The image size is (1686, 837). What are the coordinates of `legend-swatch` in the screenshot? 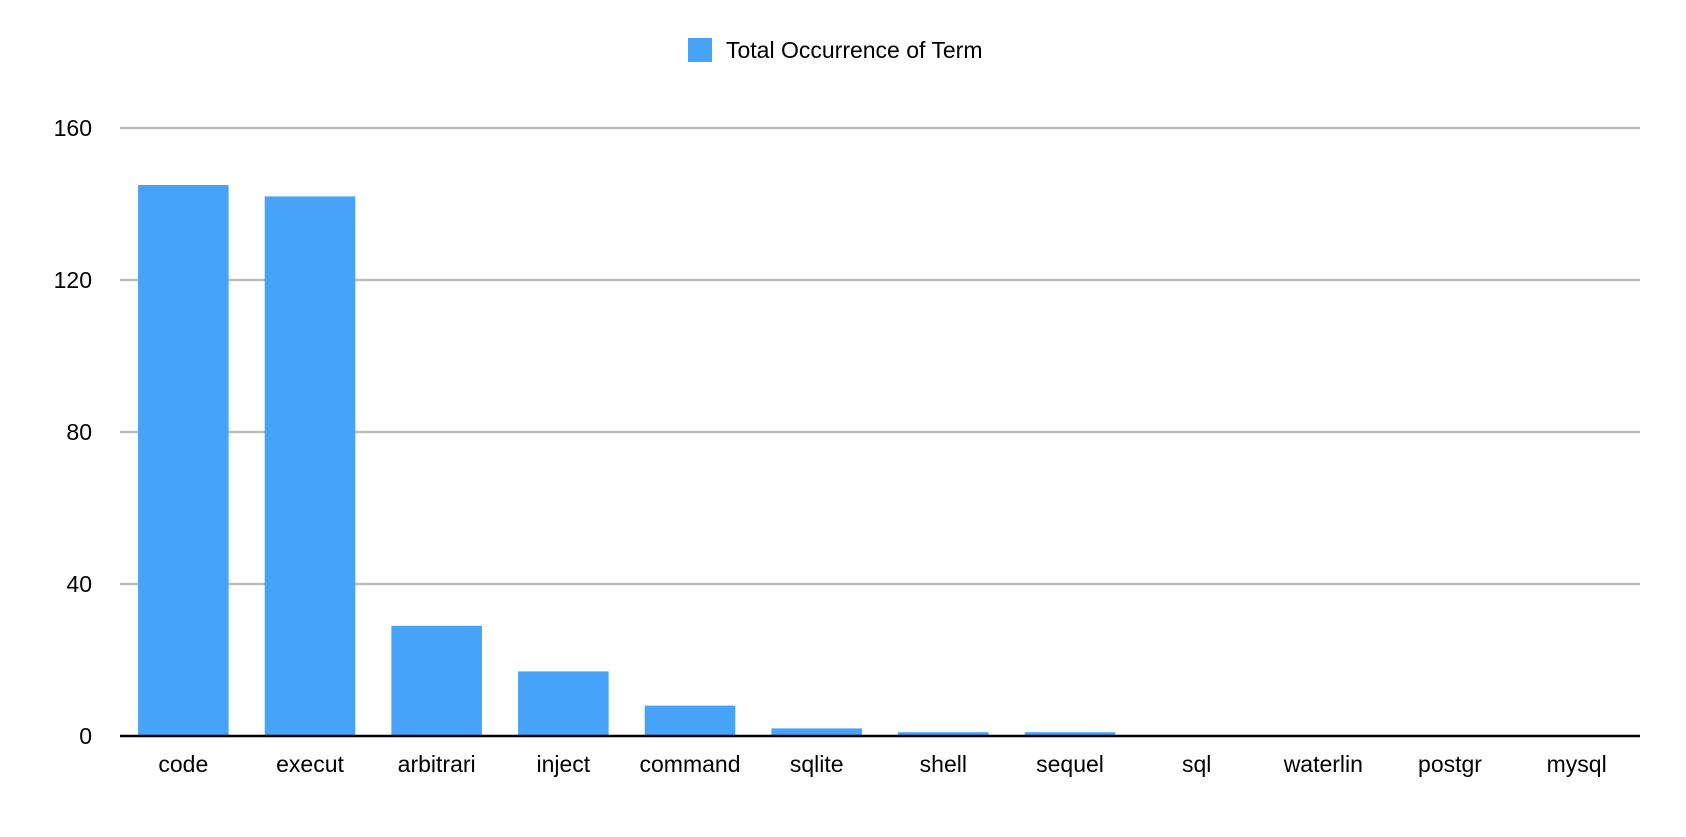 It's located at (700, 50).